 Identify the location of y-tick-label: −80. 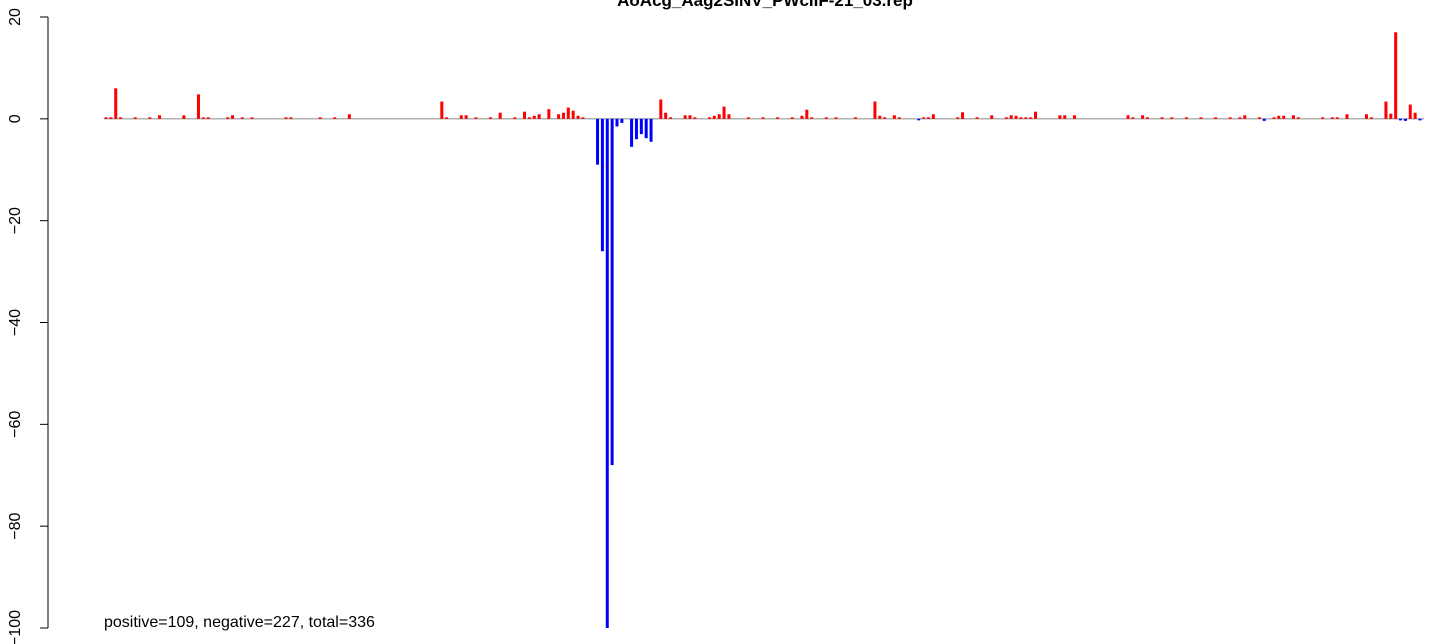
(15, 525).